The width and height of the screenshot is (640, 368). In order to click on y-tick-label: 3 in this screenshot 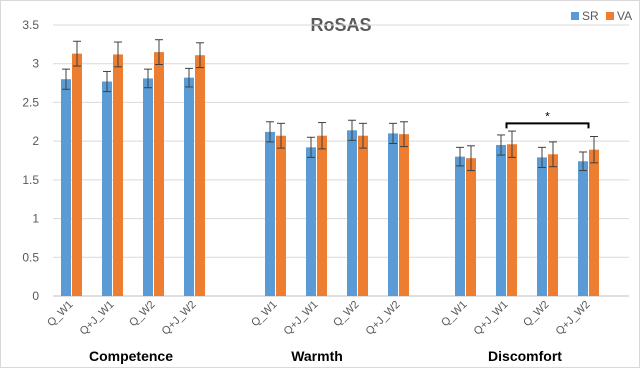, I will do `click(35, 64)`.